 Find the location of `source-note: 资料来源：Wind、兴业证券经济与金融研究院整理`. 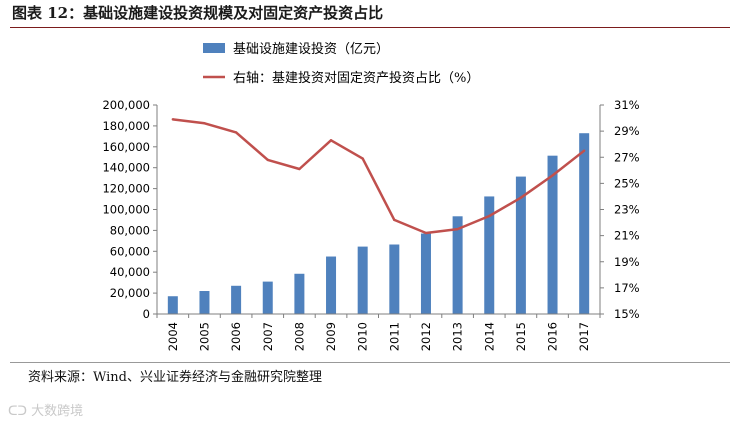

source-note: 资料来源：Wind、兴业证券经济与金融研究院整理 is located at coordinates (175, 377).